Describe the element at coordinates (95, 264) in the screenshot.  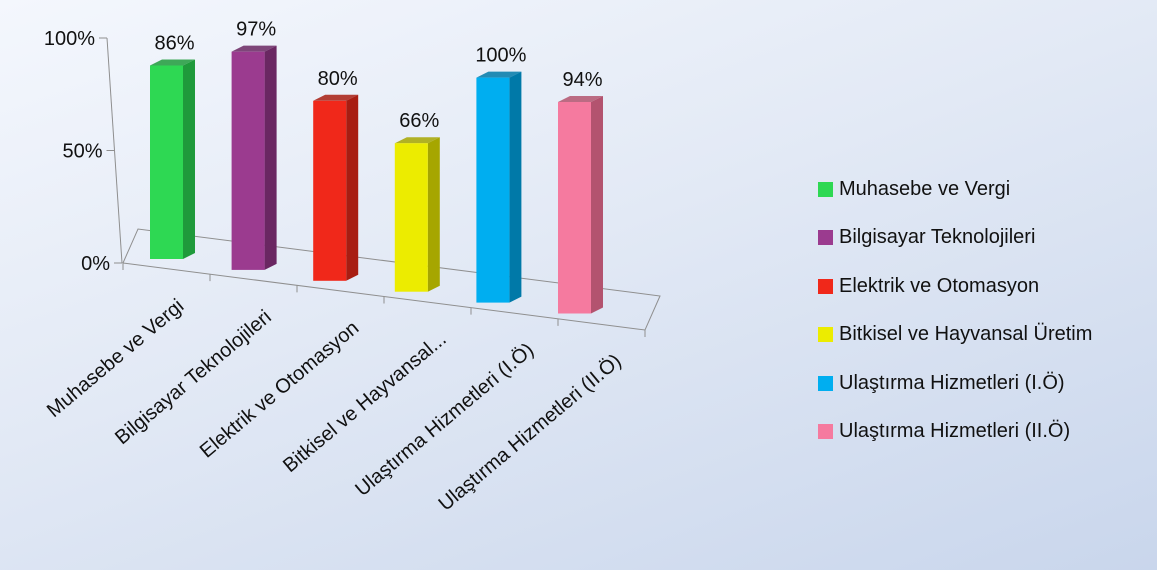
I see `y-tick-label: 0%` at that location.